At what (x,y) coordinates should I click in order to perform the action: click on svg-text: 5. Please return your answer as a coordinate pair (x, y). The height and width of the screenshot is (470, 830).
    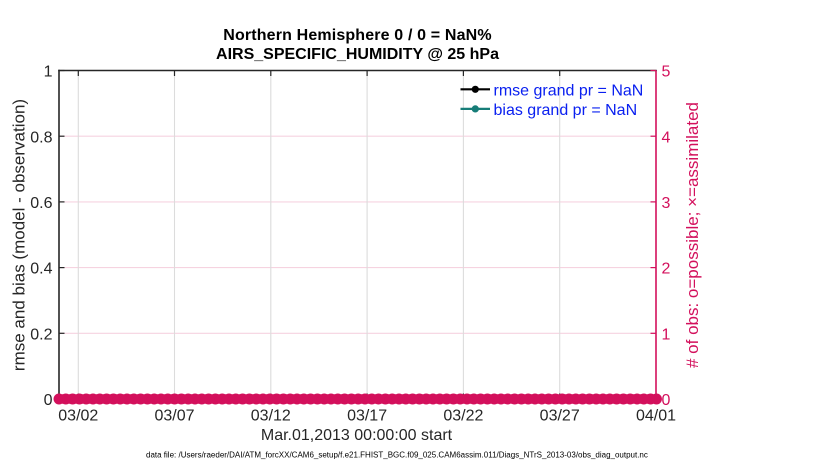
    Looking at the image, I should click on (666, 72).